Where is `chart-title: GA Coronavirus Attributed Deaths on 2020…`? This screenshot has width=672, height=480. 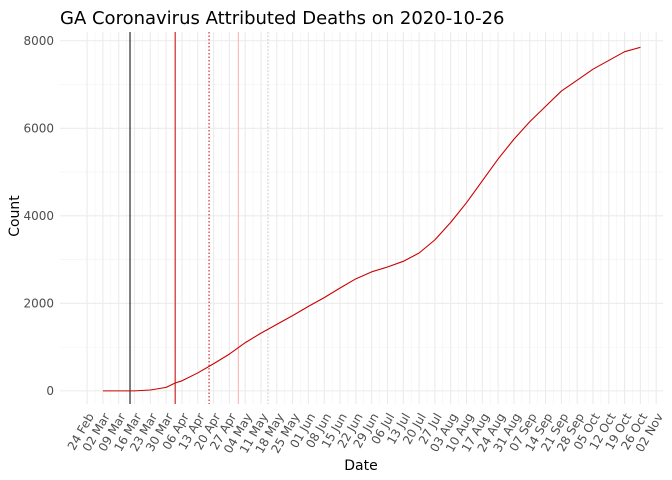
chart-title: GA Coronavirus Attributed Deaths on 2020… is located at coordinates (282, 18).